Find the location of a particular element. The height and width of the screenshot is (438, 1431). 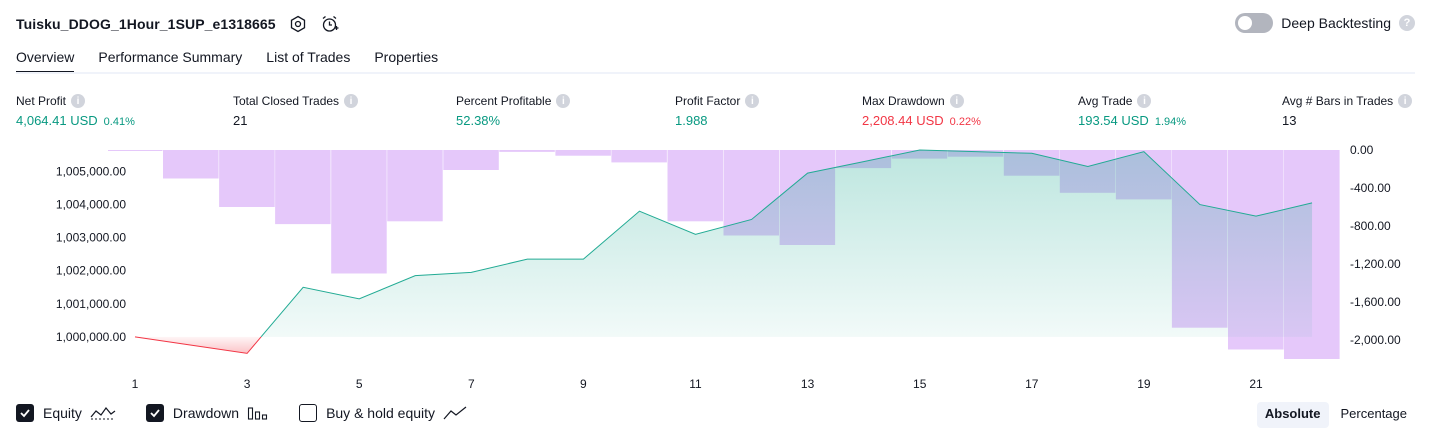

metric-label: Net Profit is located at coordinates (41, 101).